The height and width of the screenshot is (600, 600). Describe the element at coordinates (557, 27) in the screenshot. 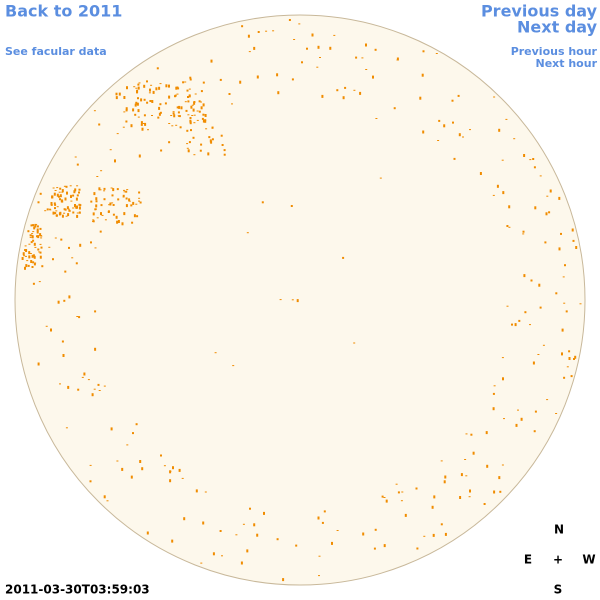

I see `next-day-link: Next day` at that location.